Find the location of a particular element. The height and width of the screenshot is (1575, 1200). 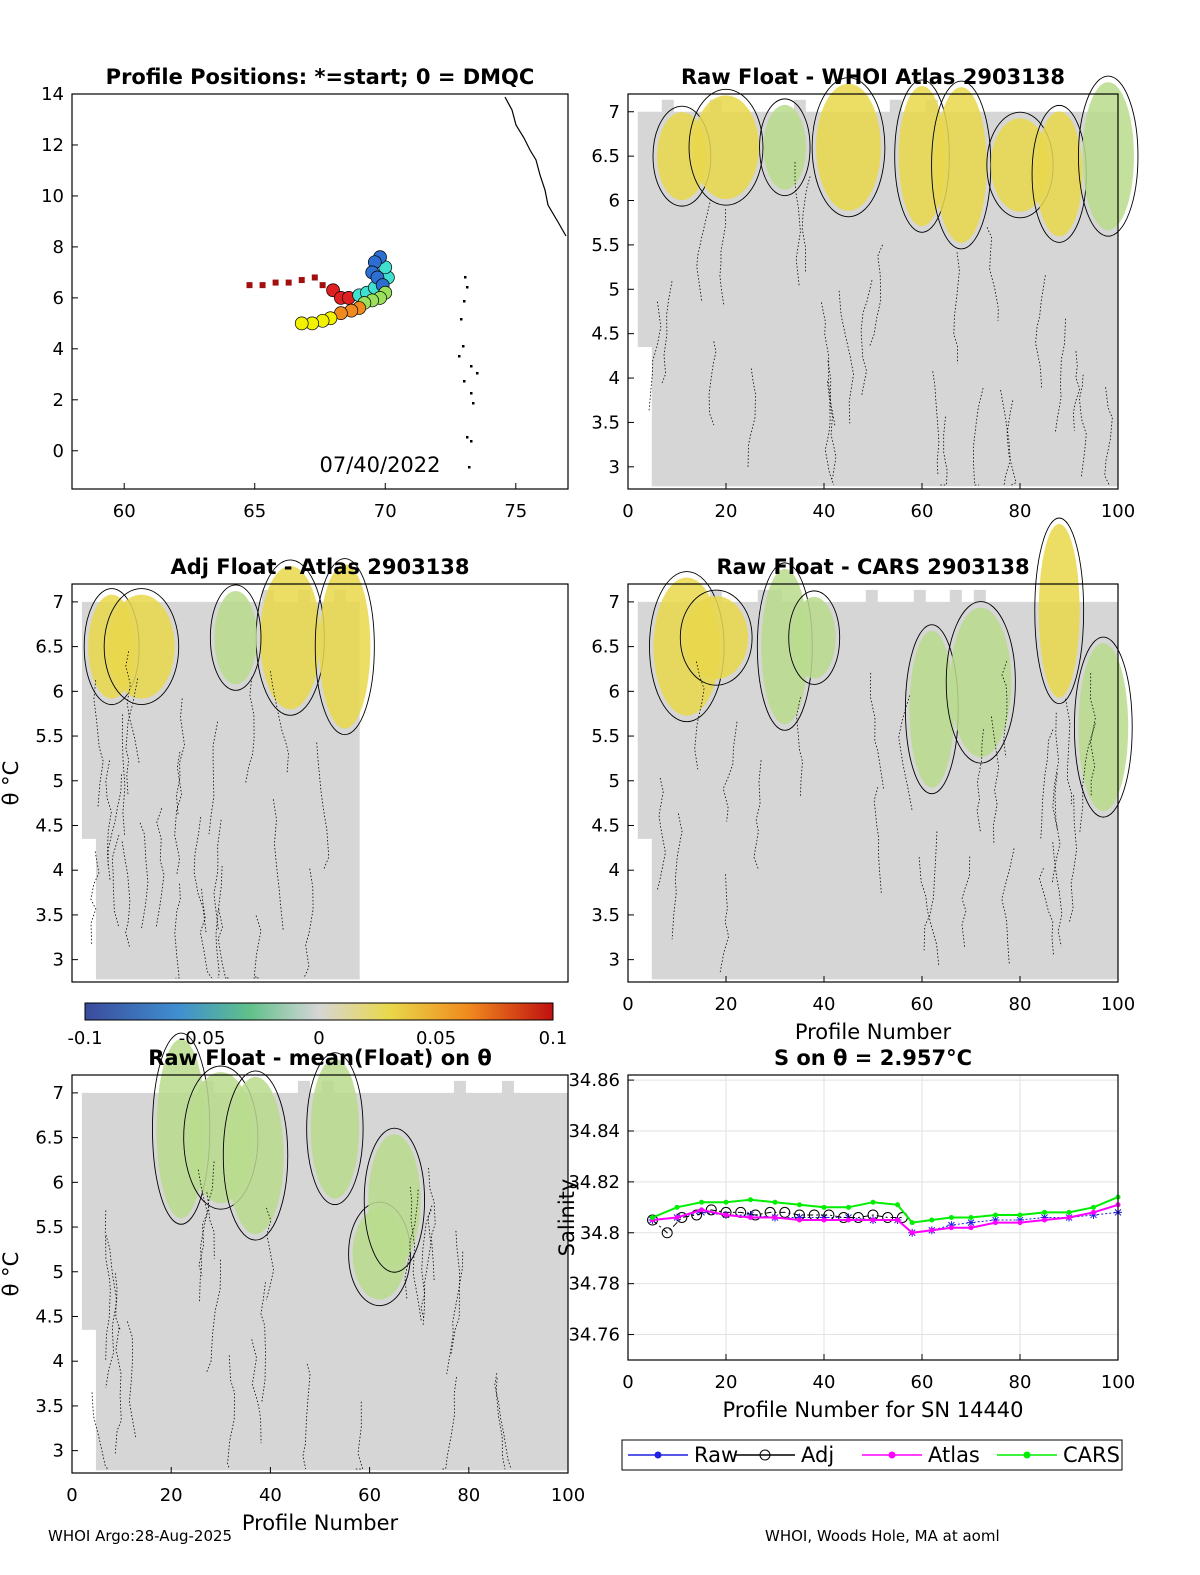

x-axis-label: Profile Number for SN 14440 is located at coordinates (872, 1410).